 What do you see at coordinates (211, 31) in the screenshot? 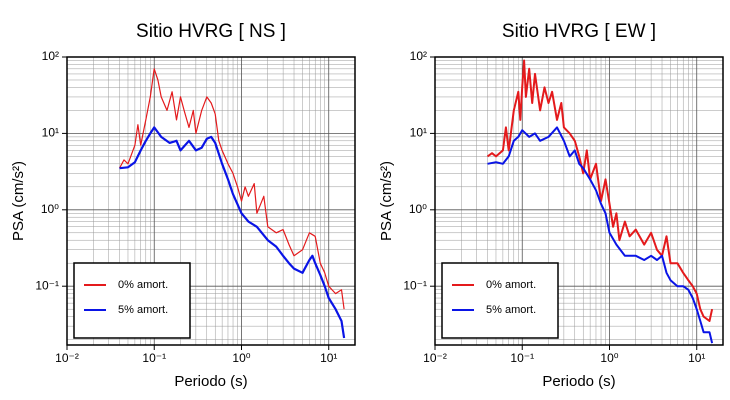
I see `chart-title: Sitio HVRG [ NS ]` at bounding box center [211, 31].